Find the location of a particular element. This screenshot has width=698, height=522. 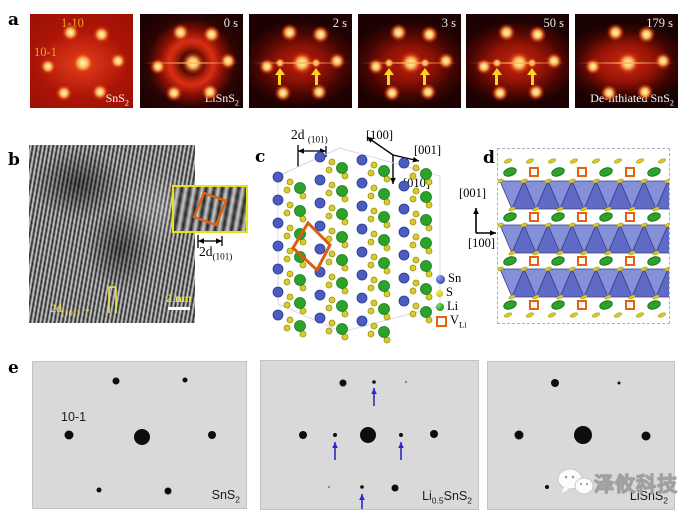

miller-index-left-label: 10-1 is located at coordinates (45, 52).